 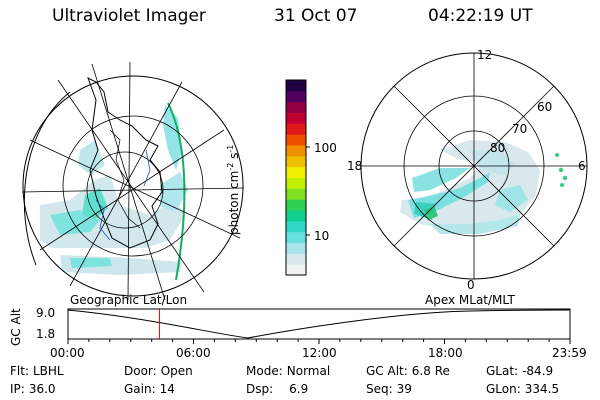 I want to click on aurora-emission-right, so click(x=470, y=187).